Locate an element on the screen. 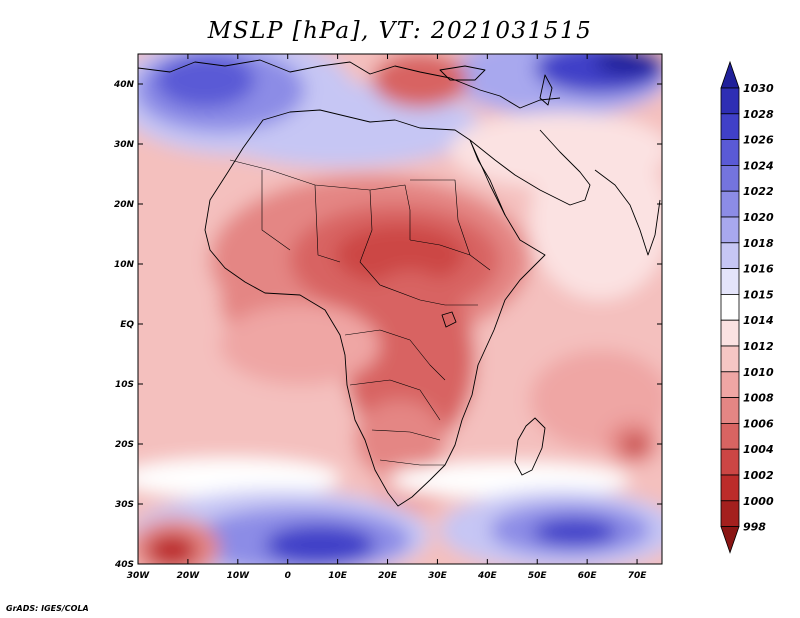 Image resolution: width=800 pixels, height=618 pixels. colorbar-label: 1020 is located at coordinates (758, 217).